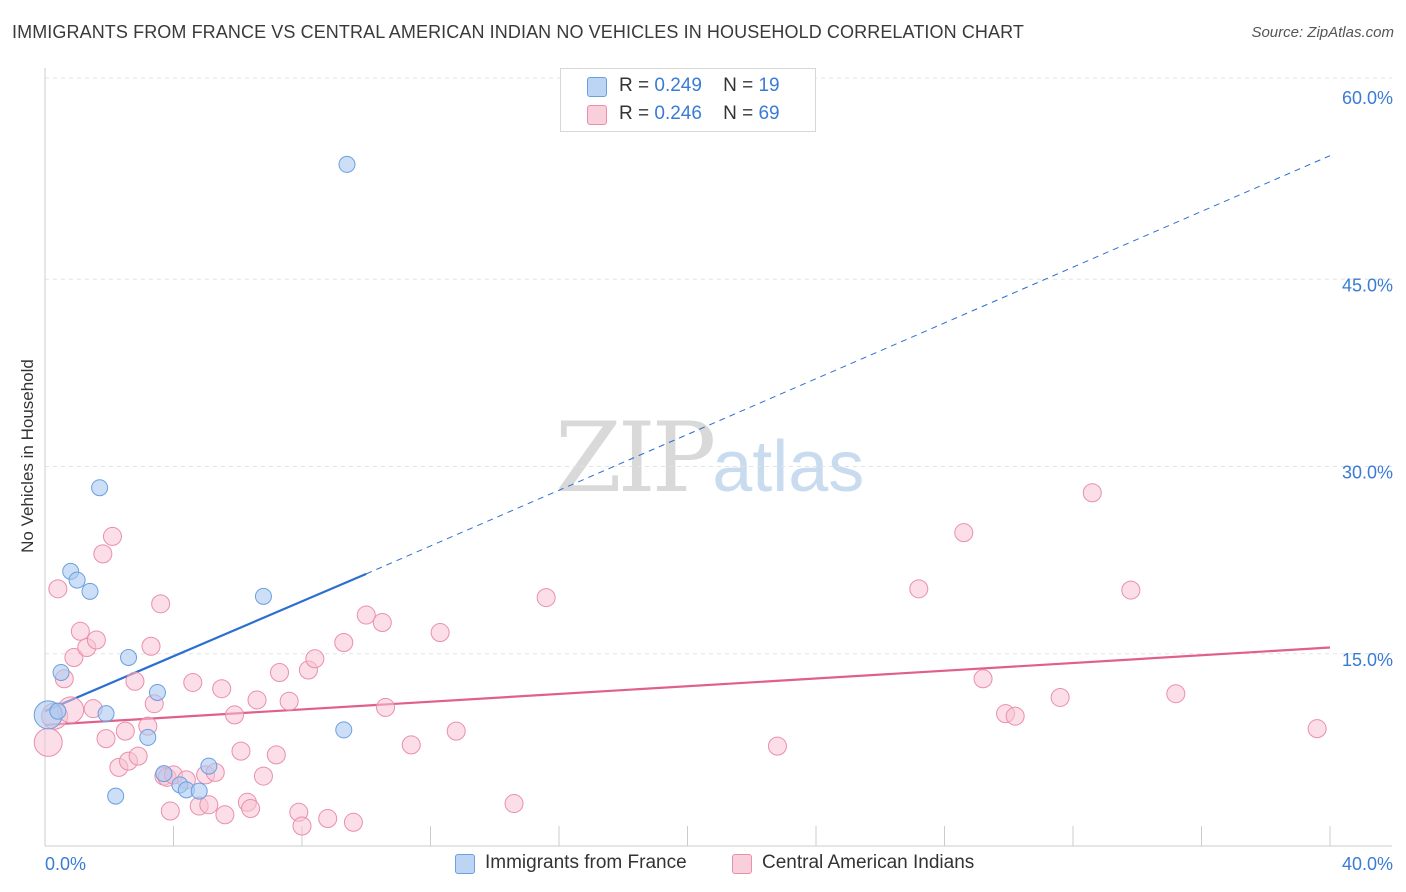 Image resolution: width=1406 pixels, height=892 pixels. What do you see at coordinates (1322, 32) in the screenshot?
I see `chart-source: Source: ZipAtlas.com` at bounding box center [1322, 32].